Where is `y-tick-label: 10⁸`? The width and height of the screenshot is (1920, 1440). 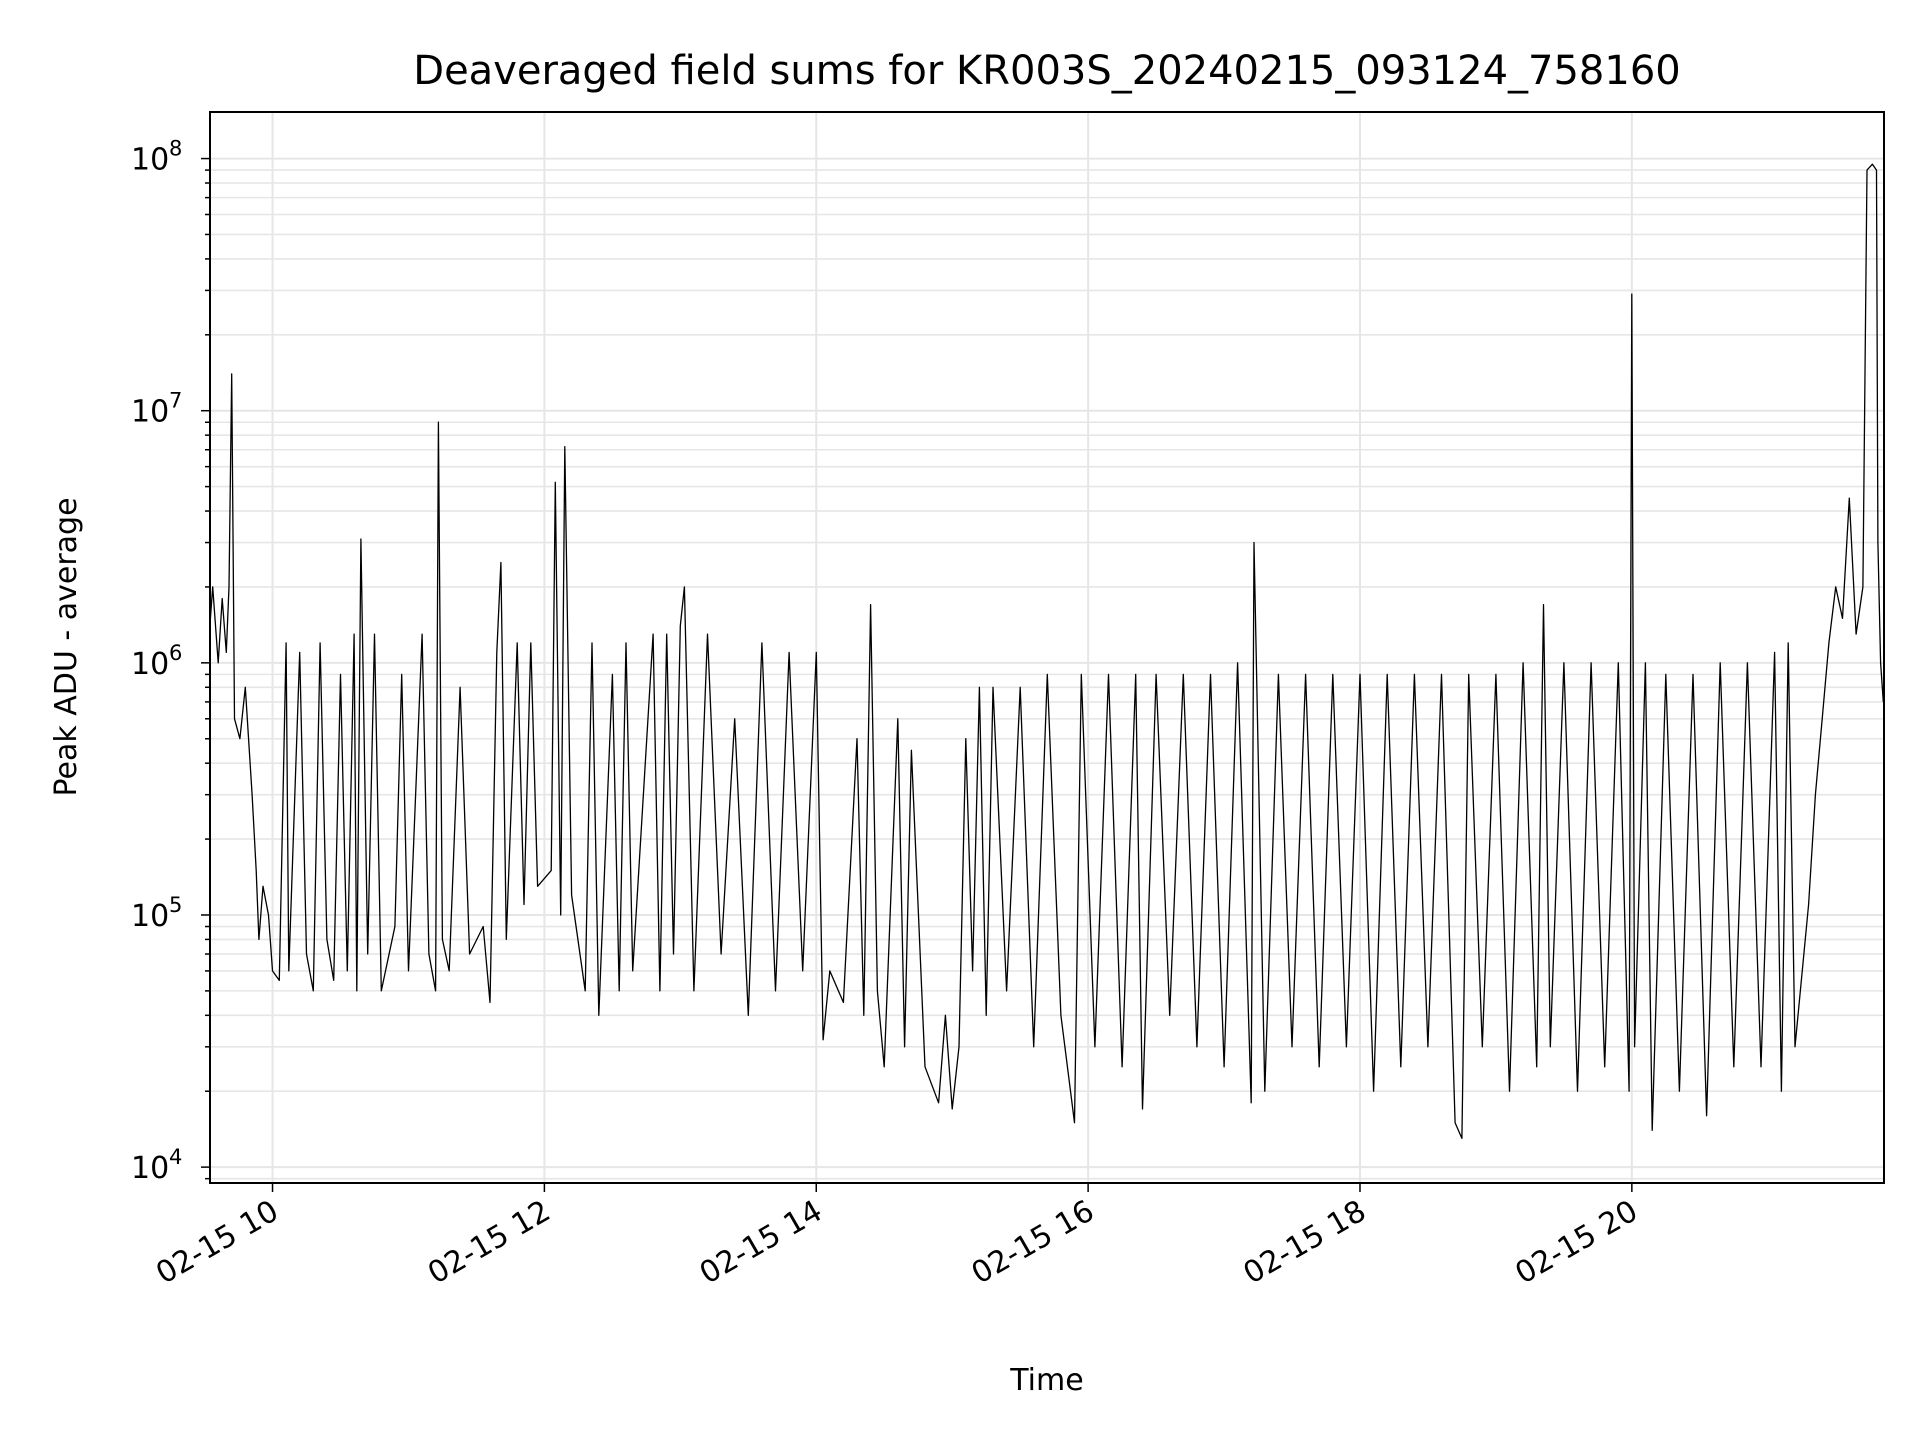
y-tick-label: 10⁸ is located at coordinates (156, 157).